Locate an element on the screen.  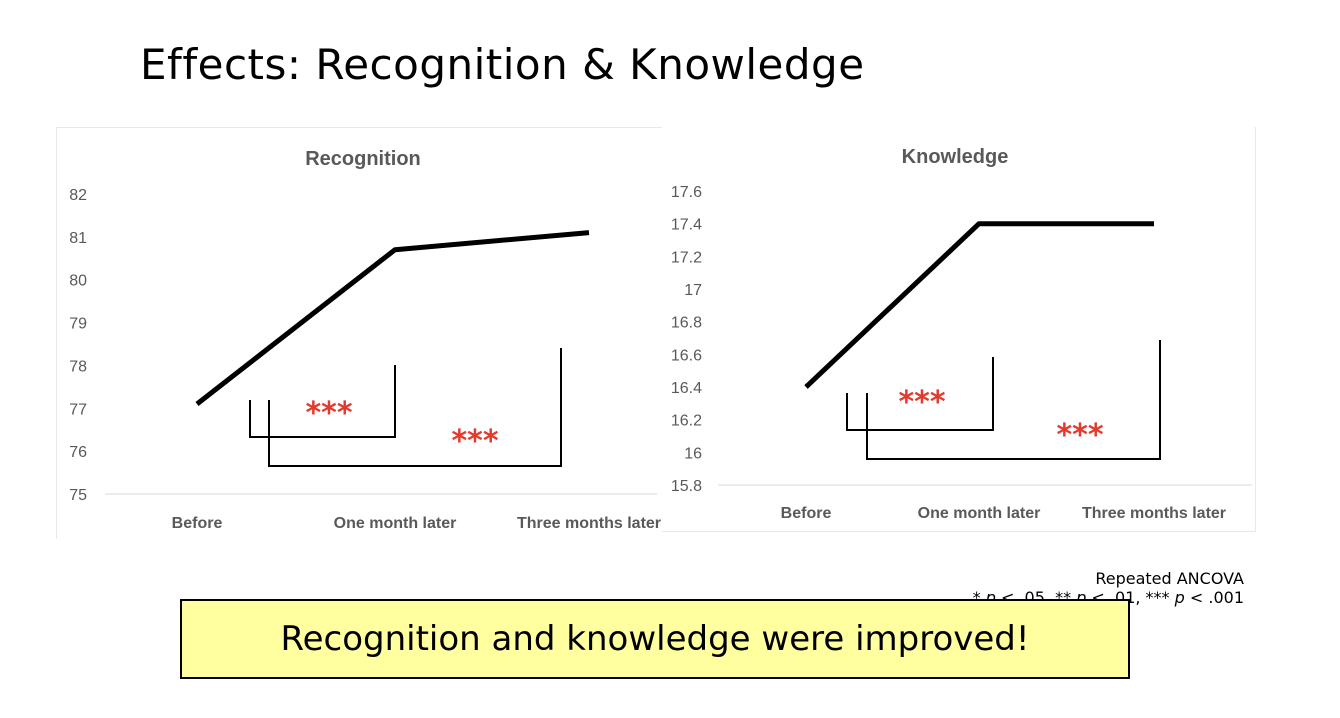
legend-star3: *** is located at coordinates (1160, 597).